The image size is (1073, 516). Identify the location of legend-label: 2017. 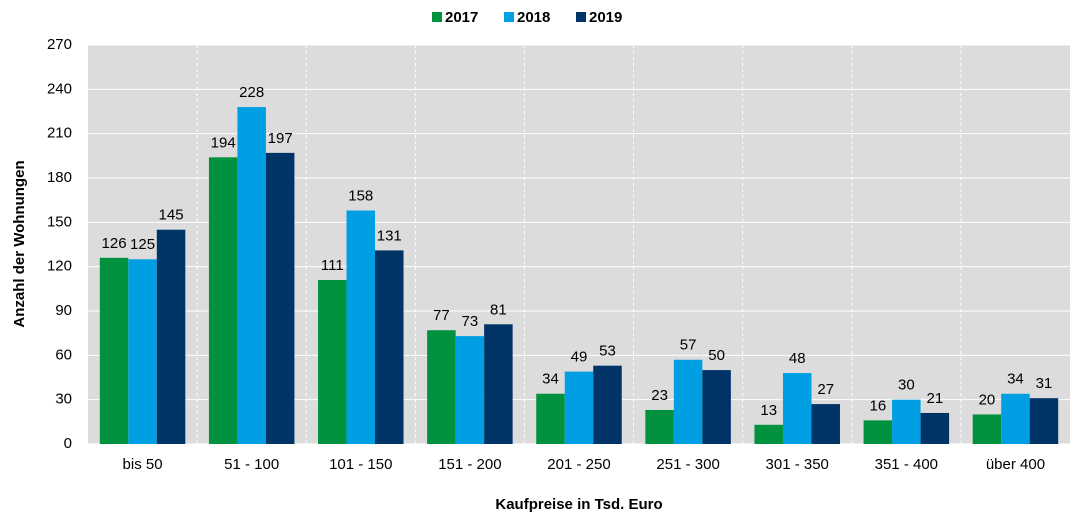
(461, 17).